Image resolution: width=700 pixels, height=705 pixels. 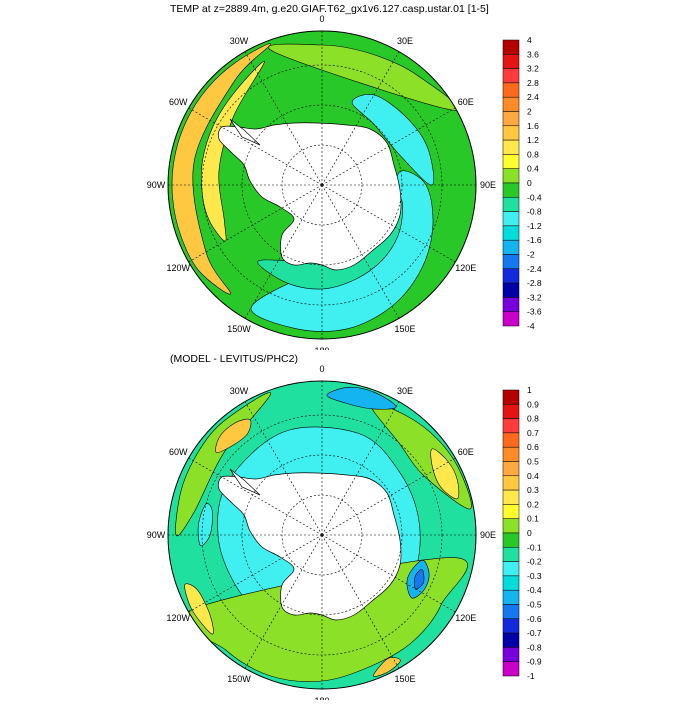 What do you see at coordinates (533, 462) in the screenshot?
I see `difference-map-colorbar-label: 0.5` at bounding box center [533, 462].